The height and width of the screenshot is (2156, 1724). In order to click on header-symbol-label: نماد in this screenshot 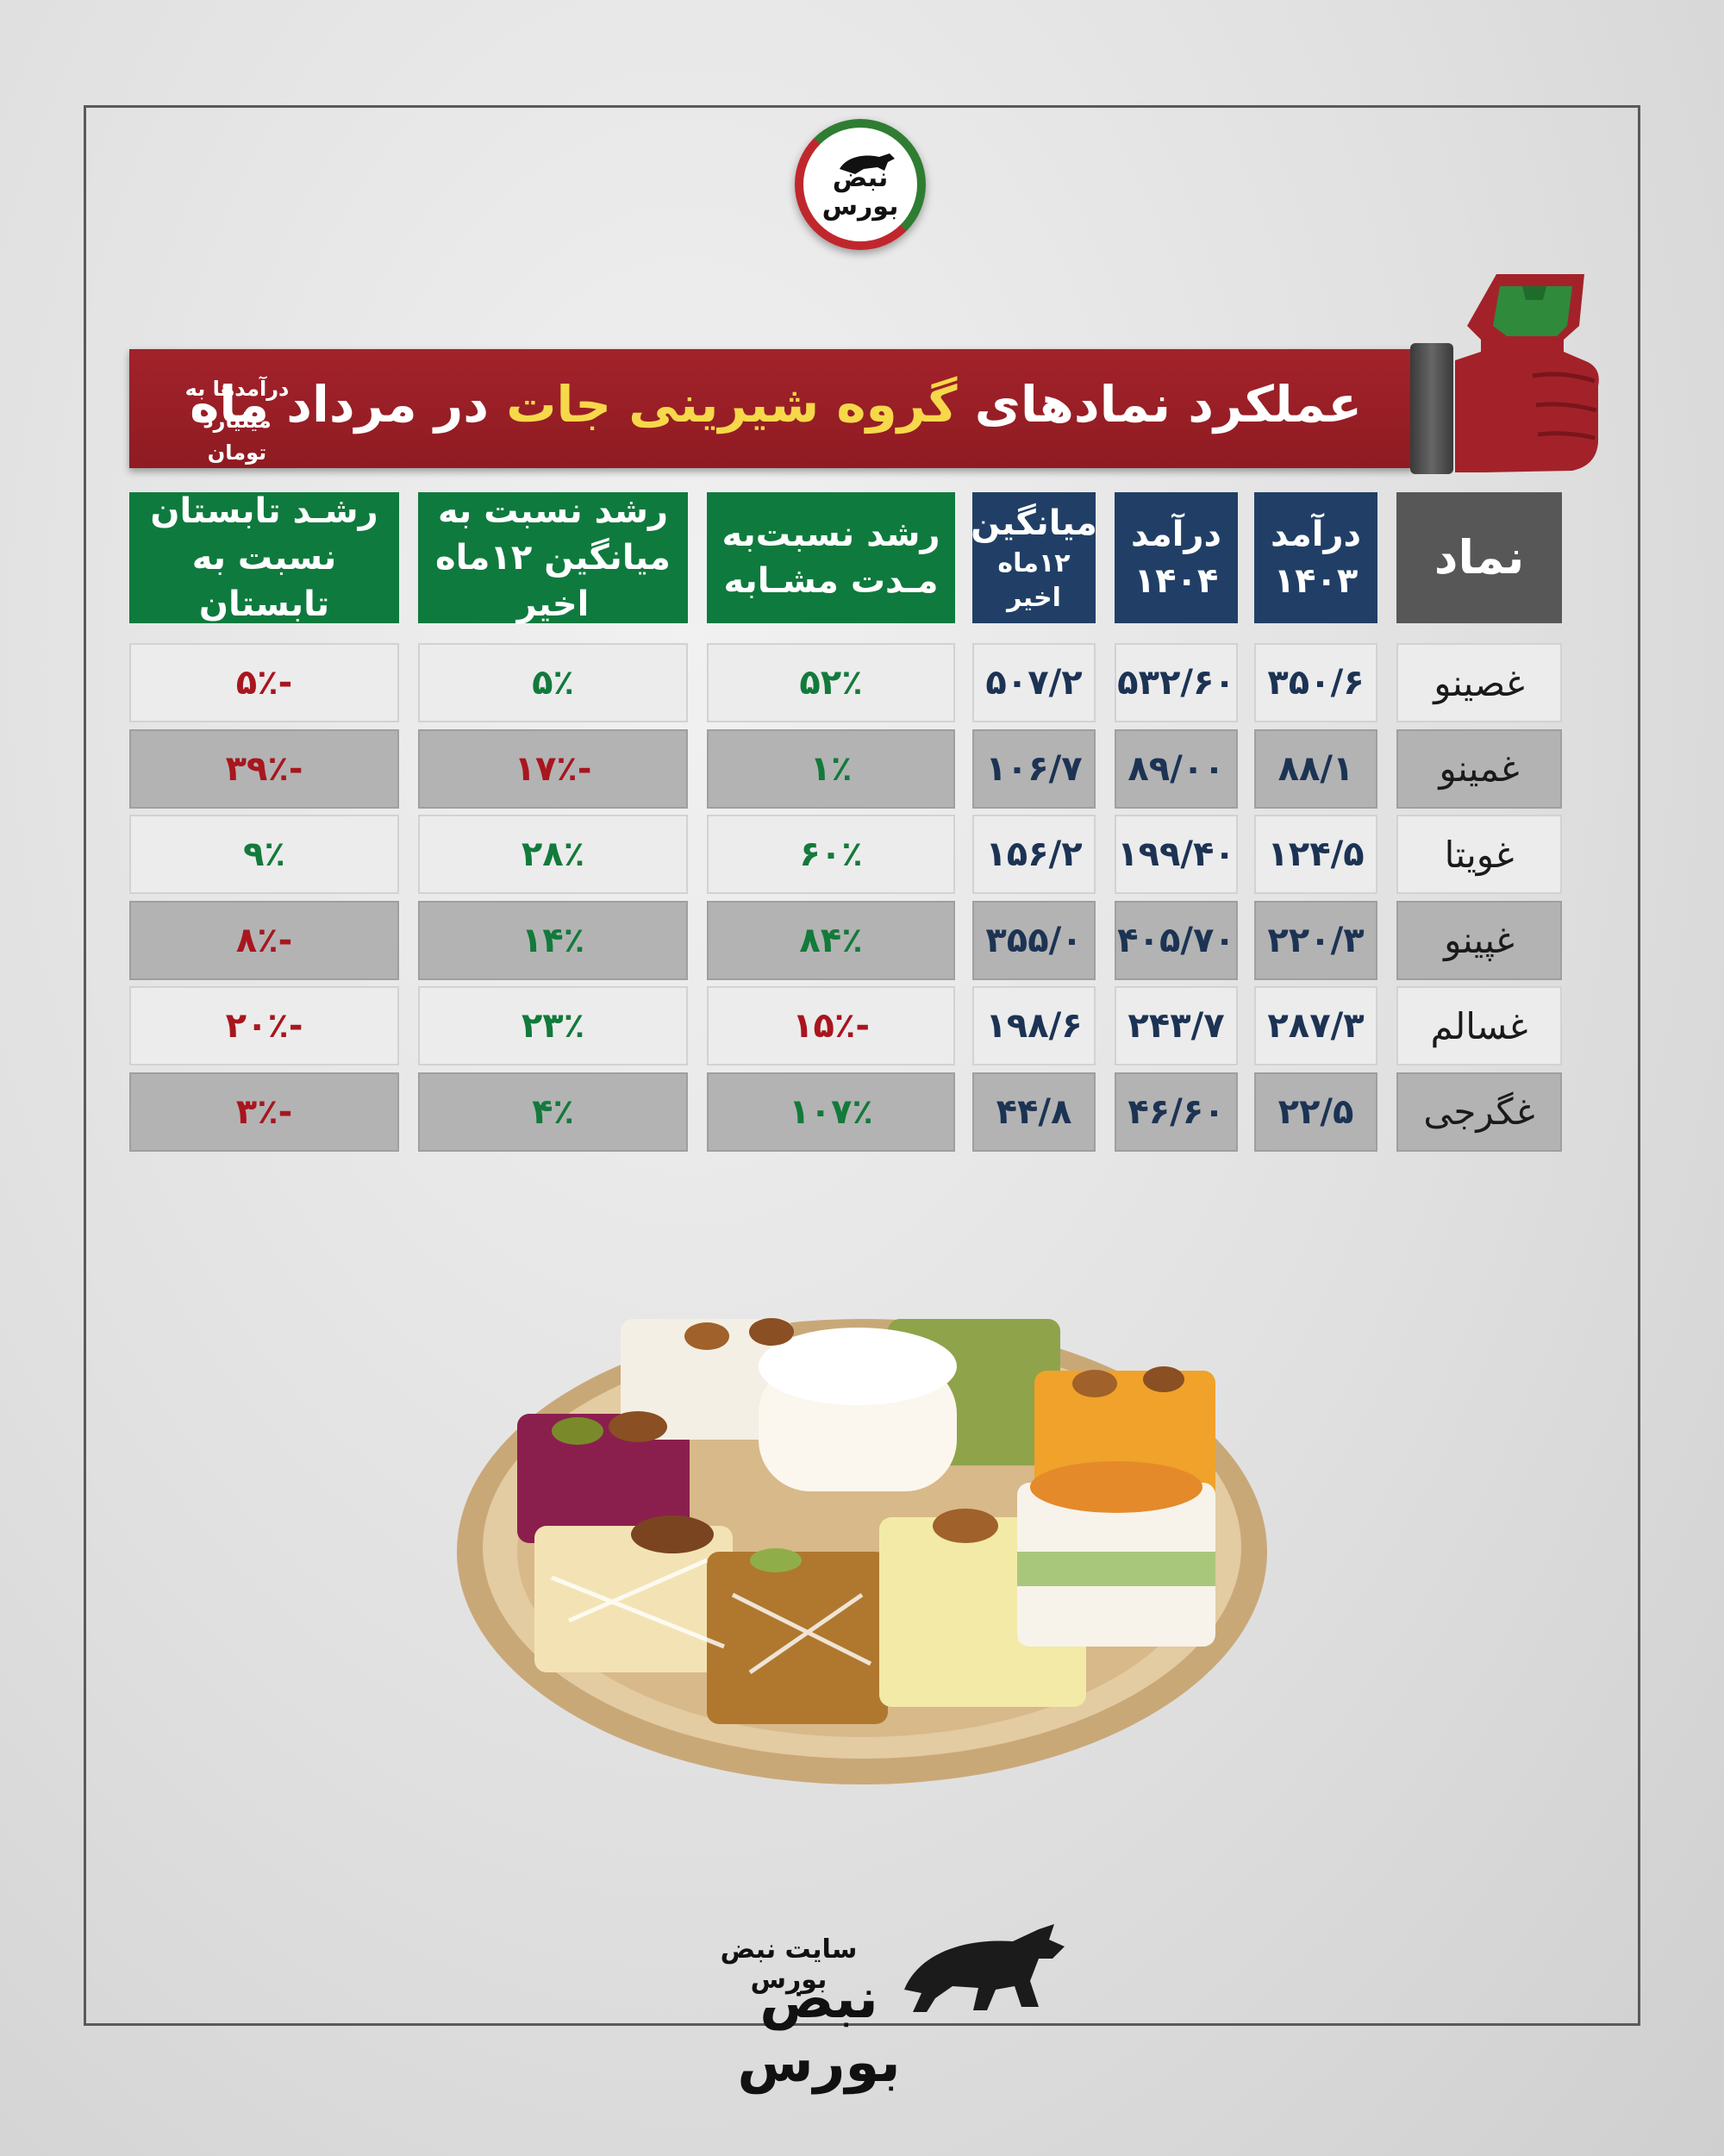, I will do `click(1479, 556)`.